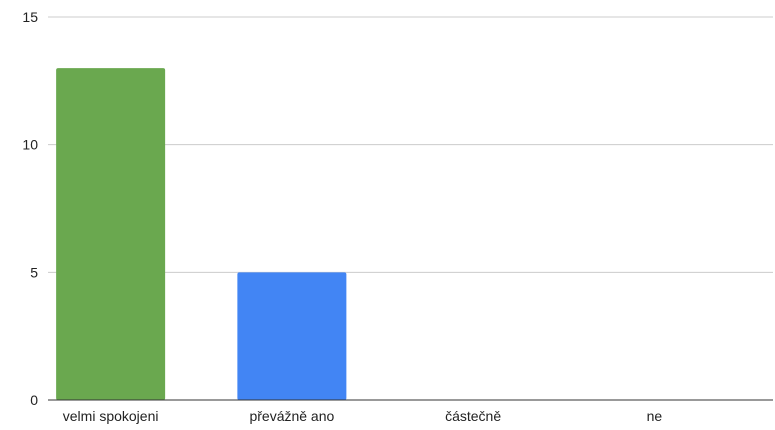  I want to click on x-category-label: převážně ano, so click(291, 416).